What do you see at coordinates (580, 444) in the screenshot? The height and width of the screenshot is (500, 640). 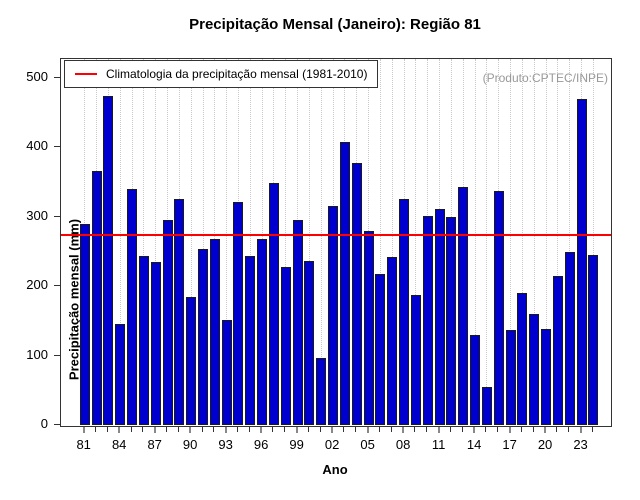 I see `x-tick-label: 23` at bounding box center [580, 444].